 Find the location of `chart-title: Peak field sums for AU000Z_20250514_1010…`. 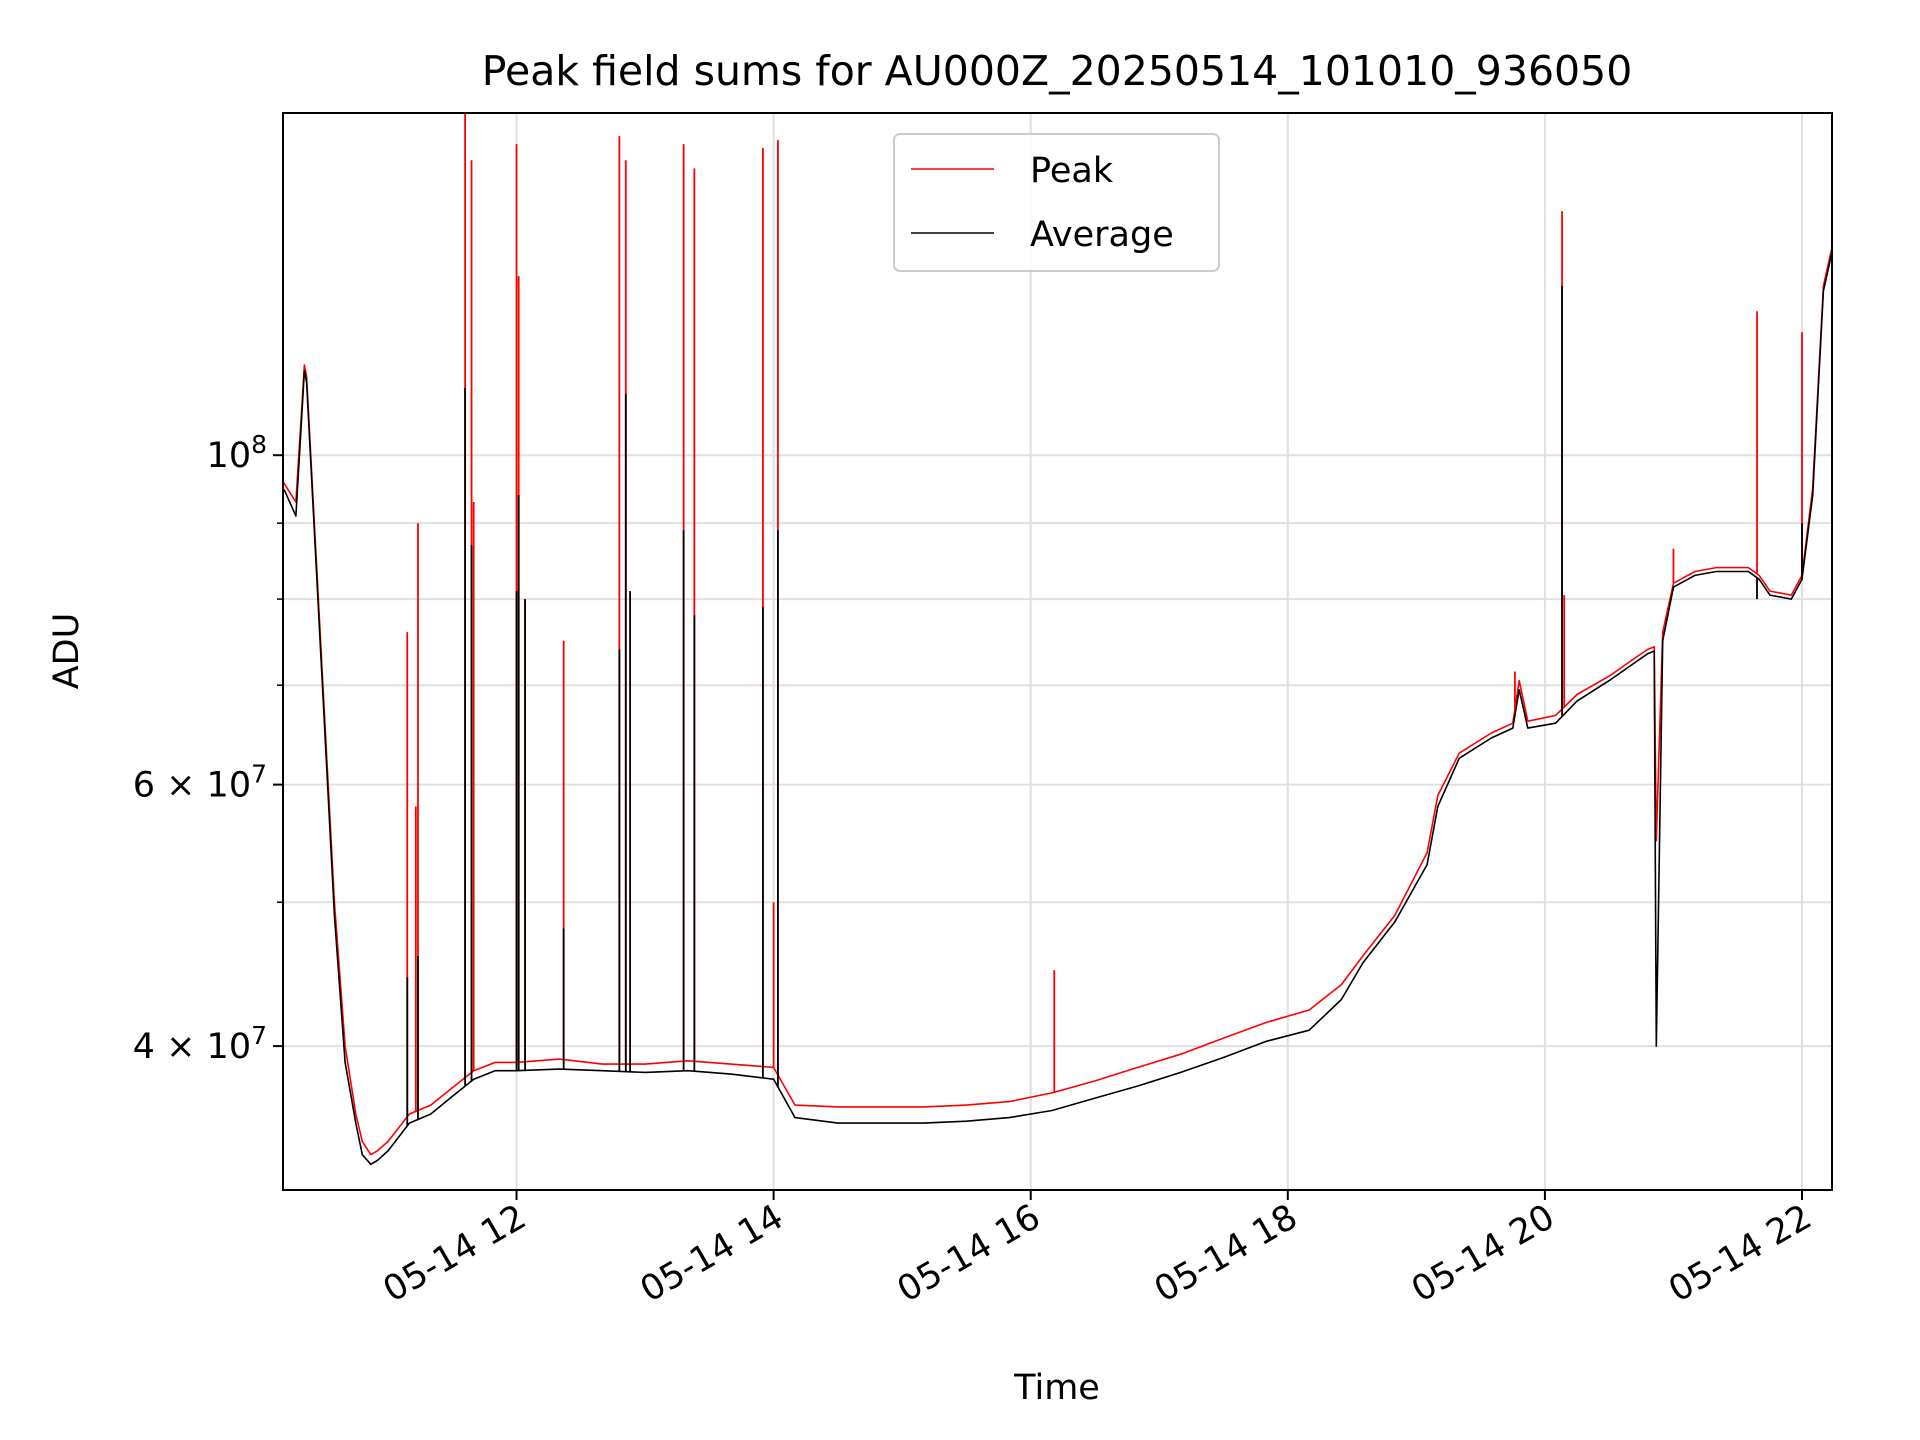

chart-title: Peak field sums for AU000Z_20250514_1010… is located at coordinates (1057, 71).